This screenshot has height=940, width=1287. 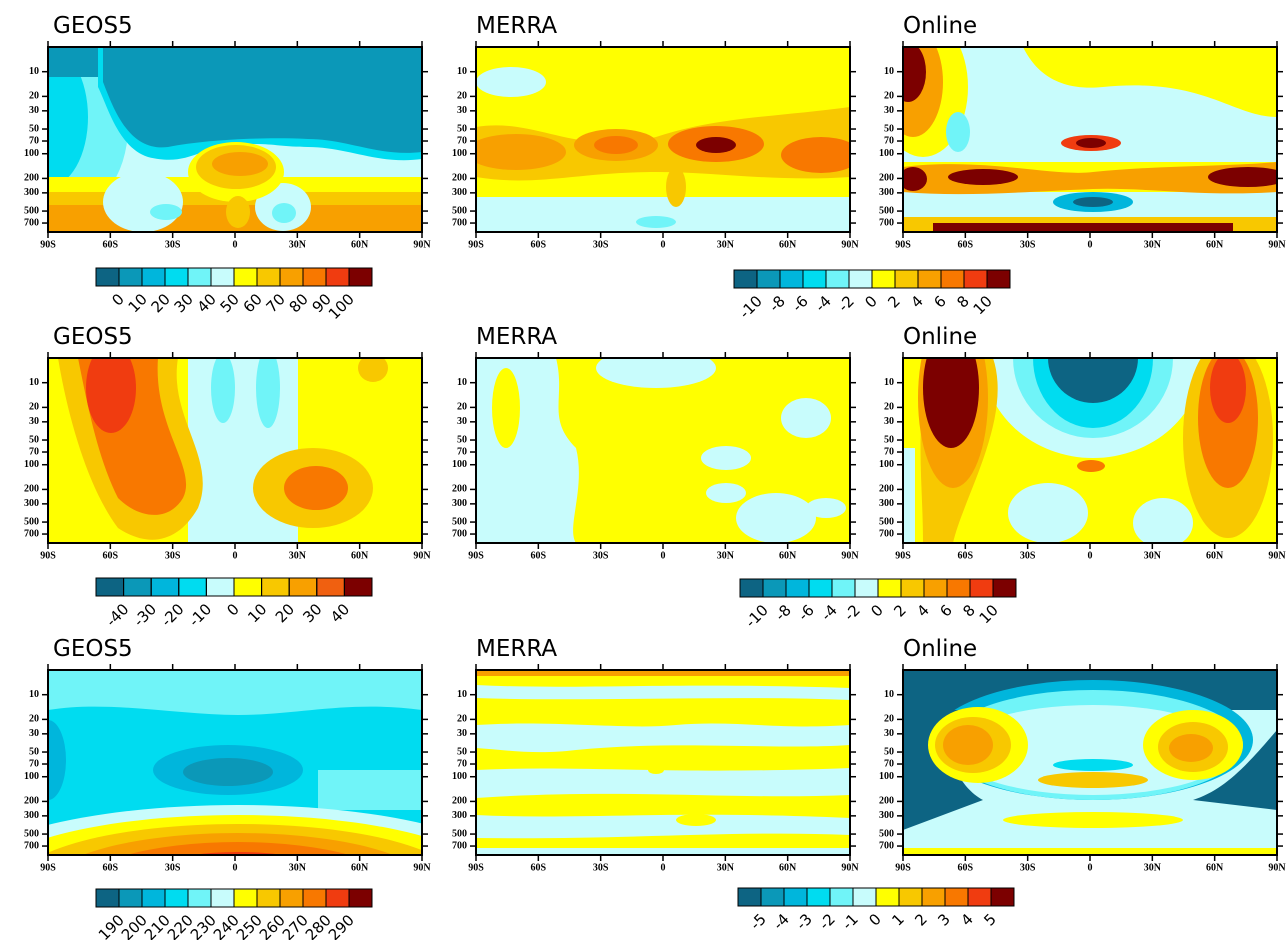 What do you see at coordinates (312, 613) in the screenshot?
I see `colorbar-label: 30` at bounding box center [312, 613].